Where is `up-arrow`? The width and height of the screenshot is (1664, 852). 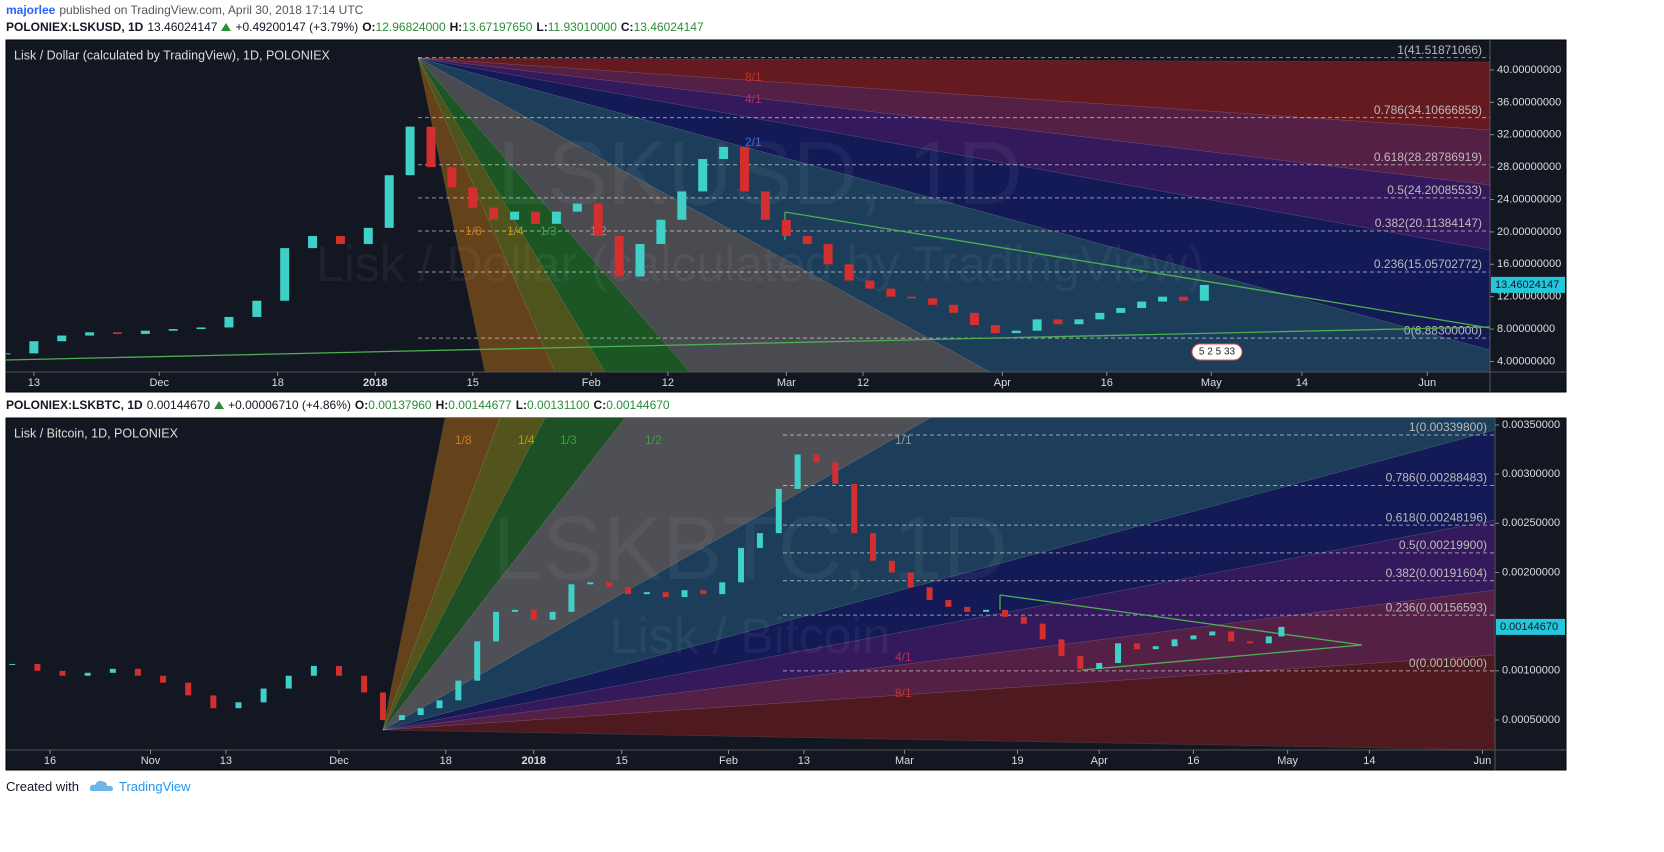 up-arrow is located at coordinates (219, 405).